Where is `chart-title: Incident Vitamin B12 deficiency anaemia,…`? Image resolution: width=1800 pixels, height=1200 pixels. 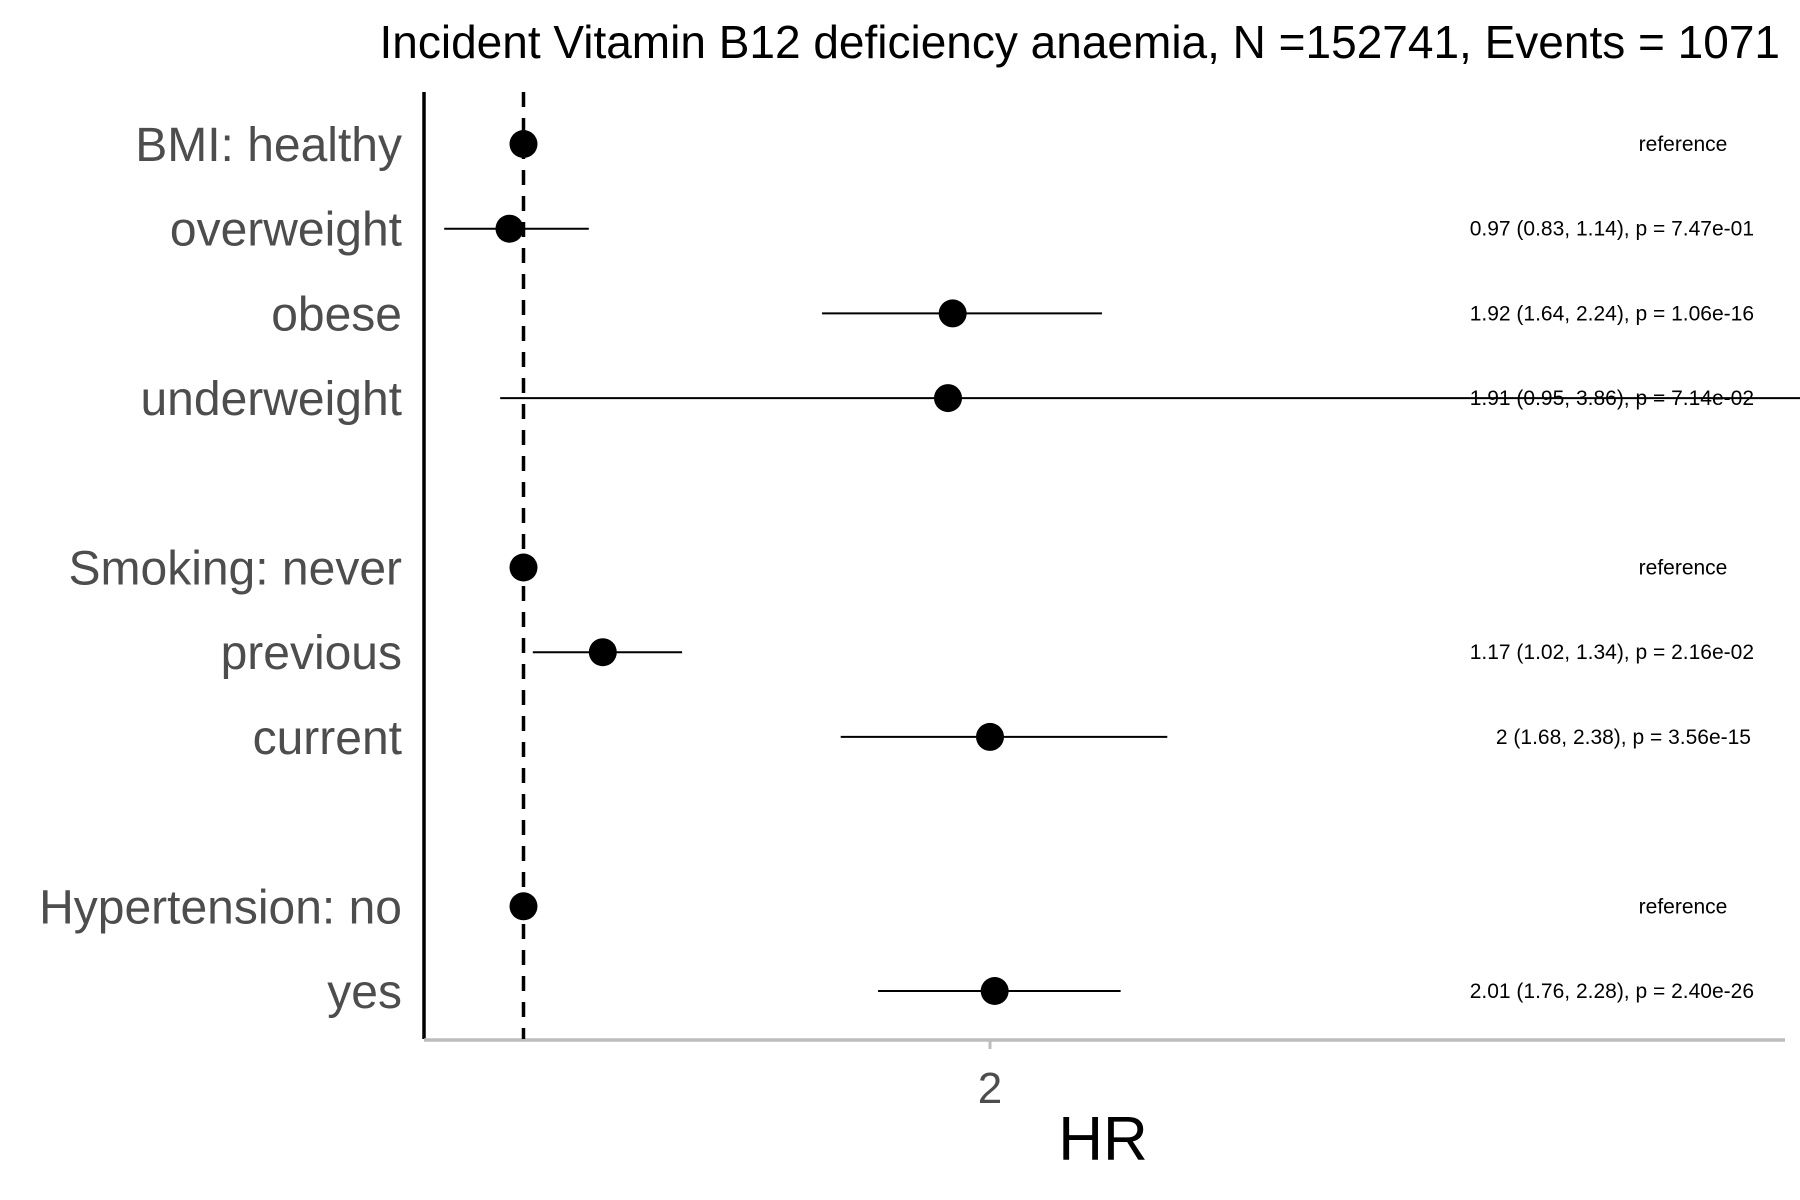
chart-title: Incident Vitamin B12 deficiency anaemia,… is located at coordinates (1079, 42).